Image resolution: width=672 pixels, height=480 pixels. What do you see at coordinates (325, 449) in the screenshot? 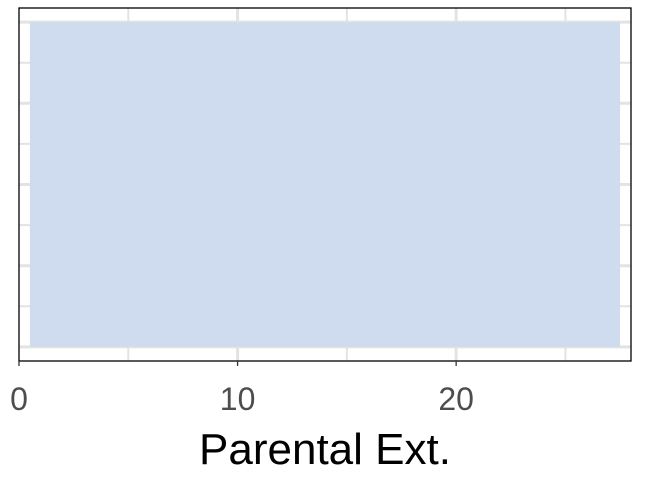
I see `x-axis-title: Parental Ext.` at bounding box center [325, 449].